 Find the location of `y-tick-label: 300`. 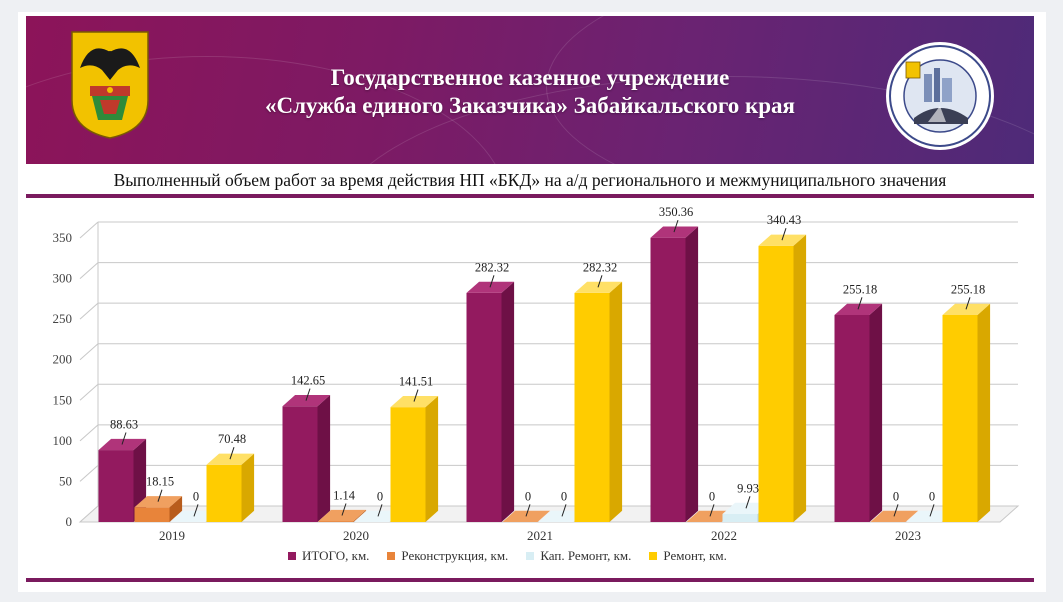

y-tick-label: 300 is located at coordinates (63, 278).